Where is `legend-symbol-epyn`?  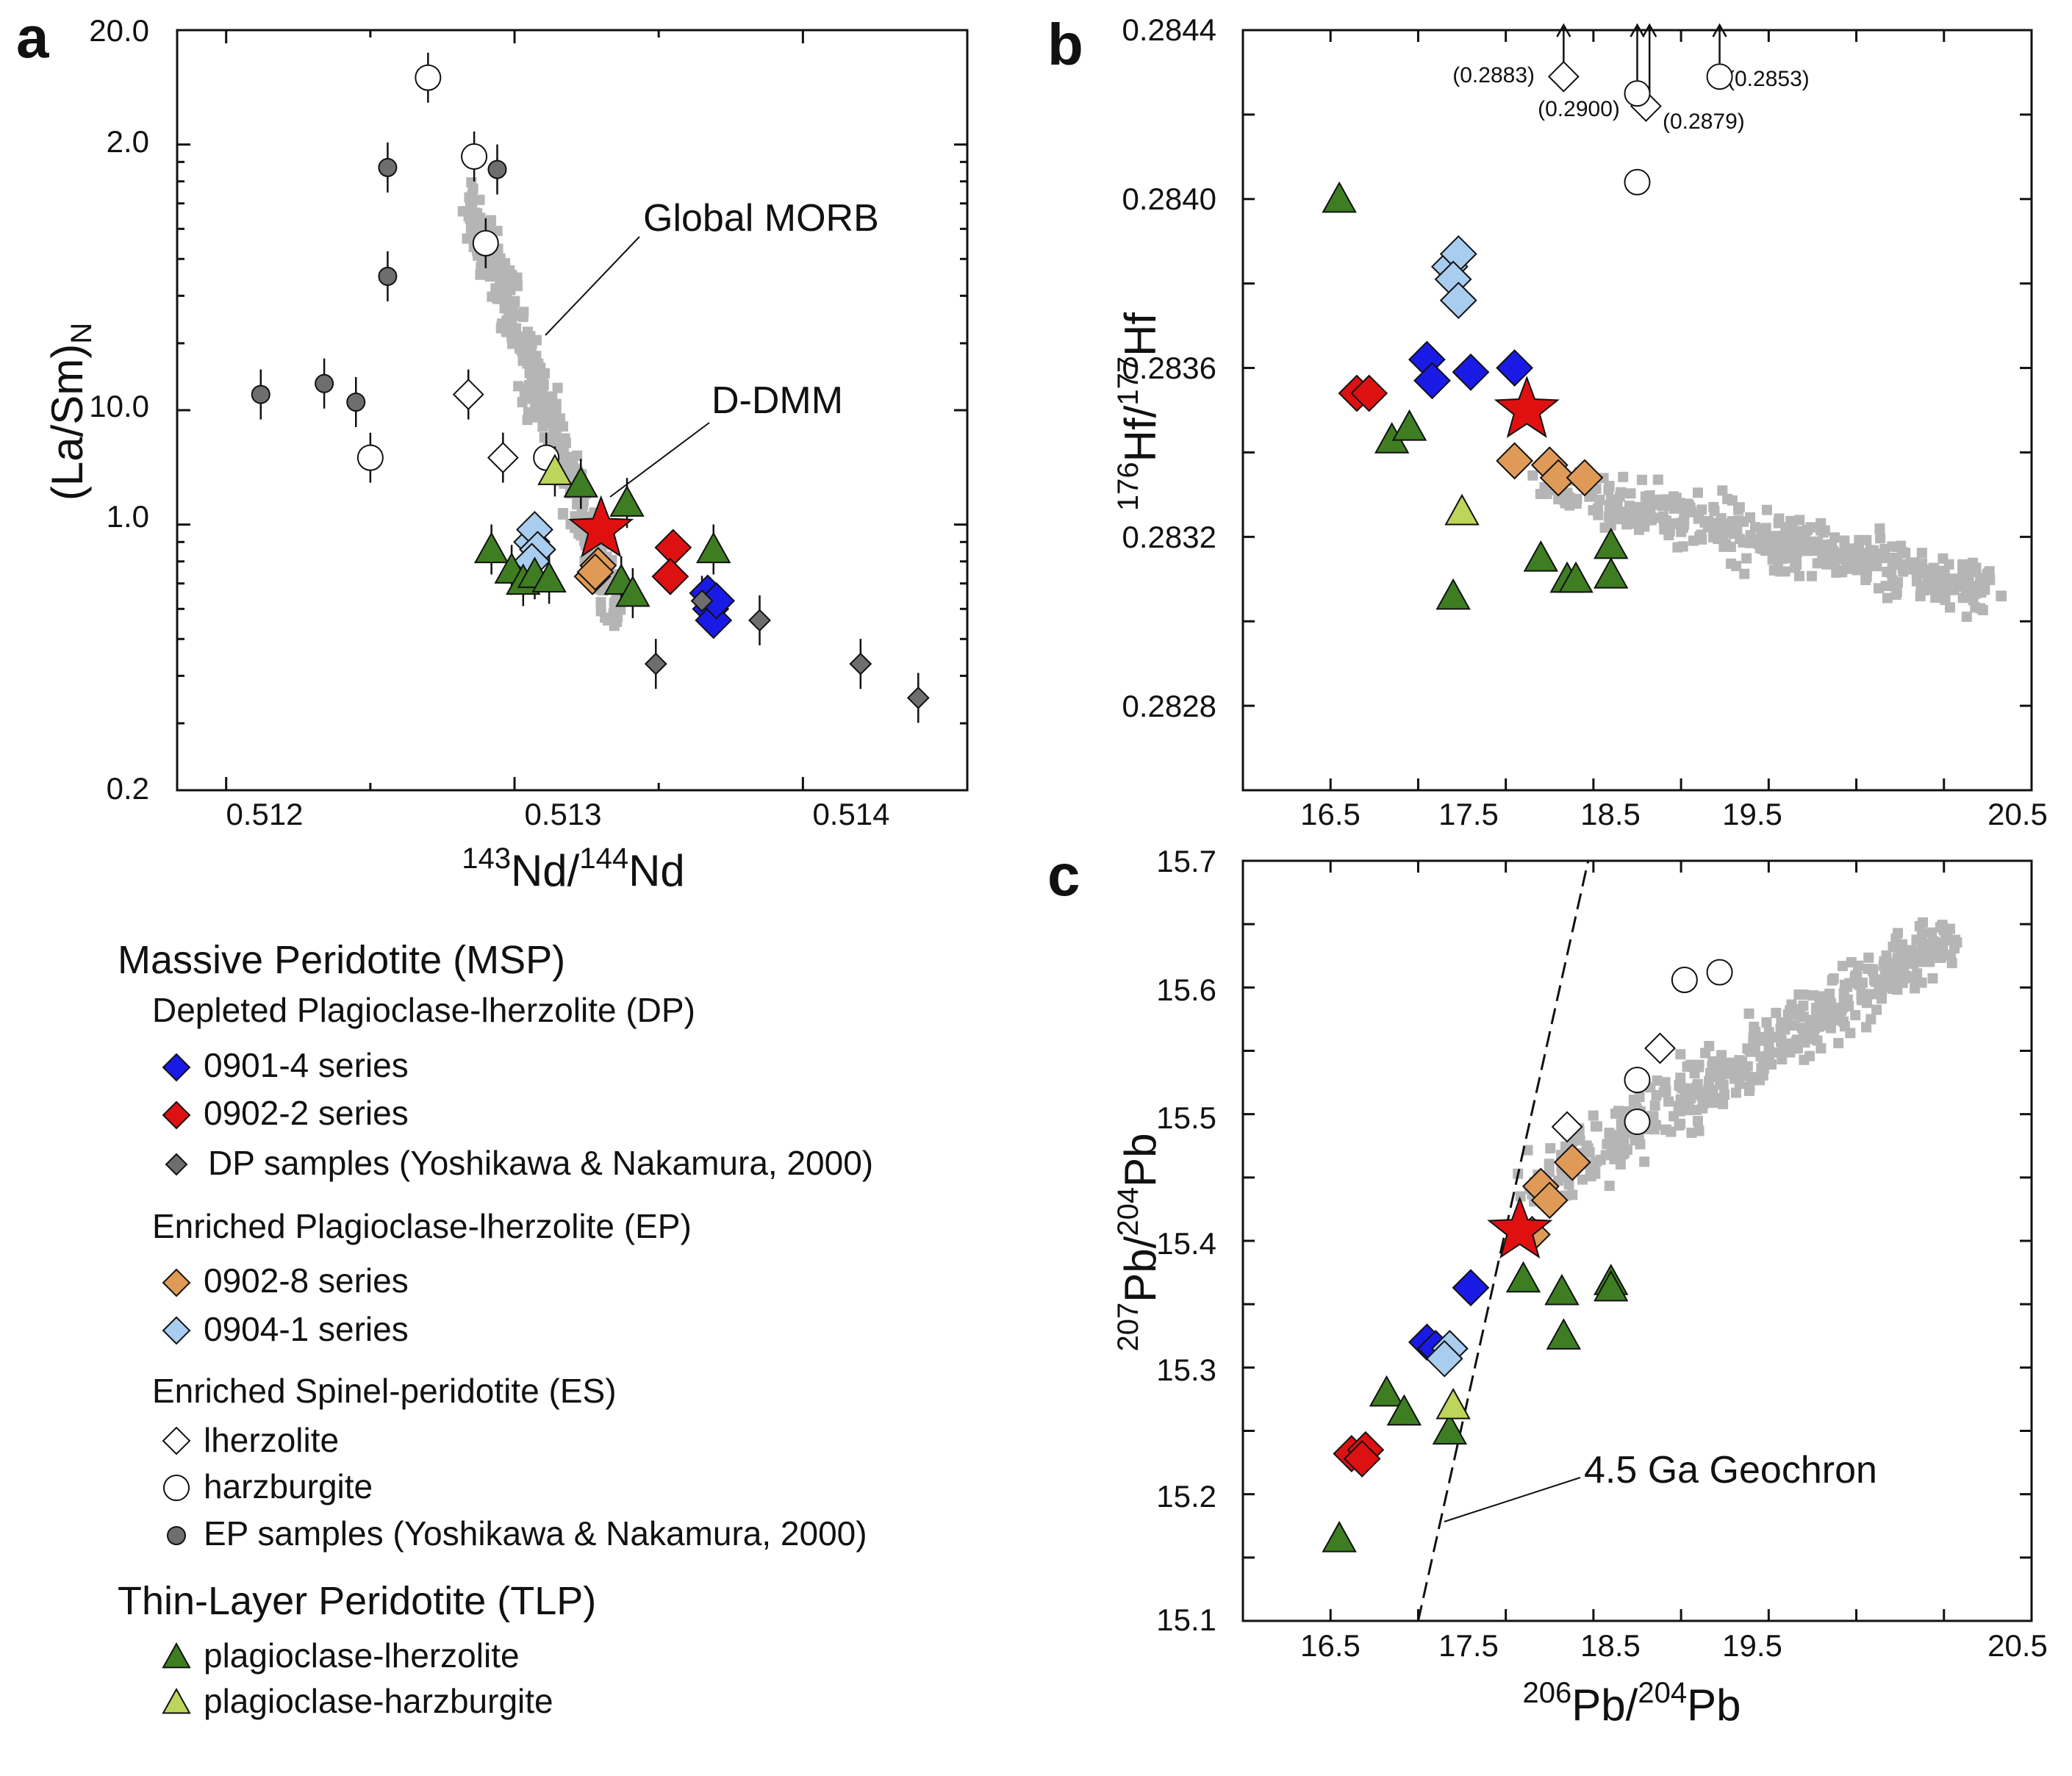
legend-symbol-epyn is located at coordinates (176, 1535).